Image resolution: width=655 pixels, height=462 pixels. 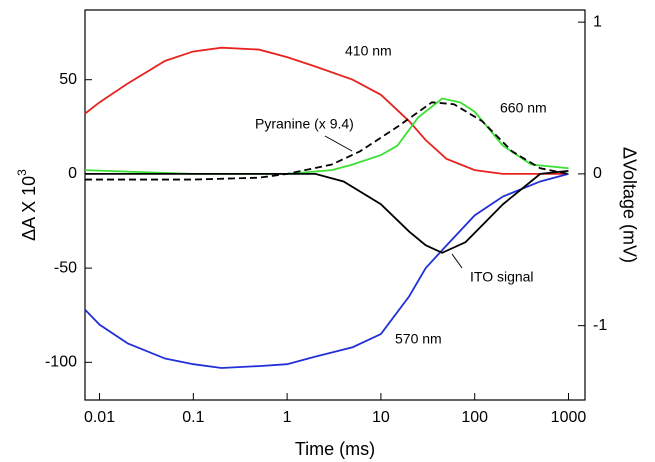 What do you see at coordinates (22, 172) in the screenshot?
I see `y-axis-label-sup: 3` at bounding box center [22, 172].